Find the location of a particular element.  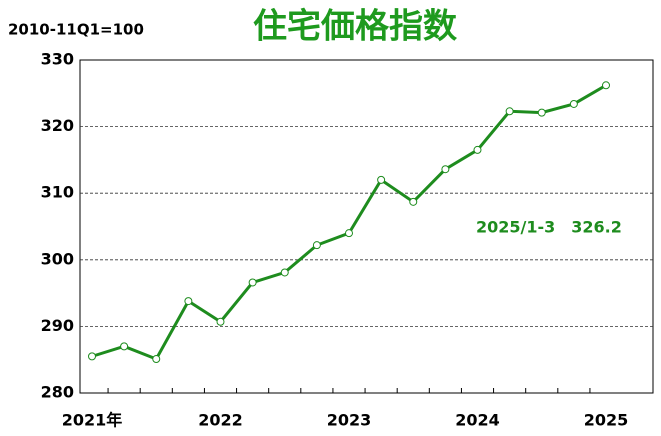

y-tick-label: 320 is located at coordinates (57, 125).